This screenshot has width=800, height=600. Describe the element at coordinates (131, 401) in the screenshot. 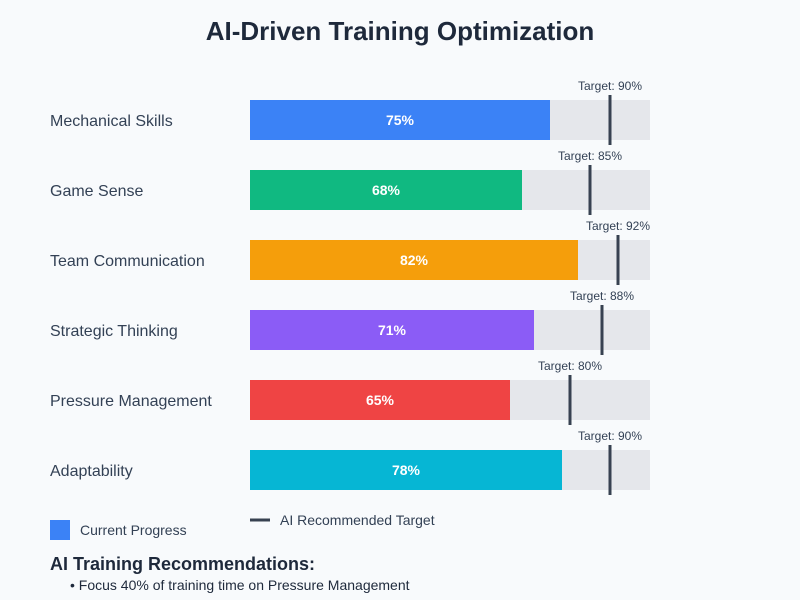

I see `category-label-pressure-management: Pressure Management` at that location.